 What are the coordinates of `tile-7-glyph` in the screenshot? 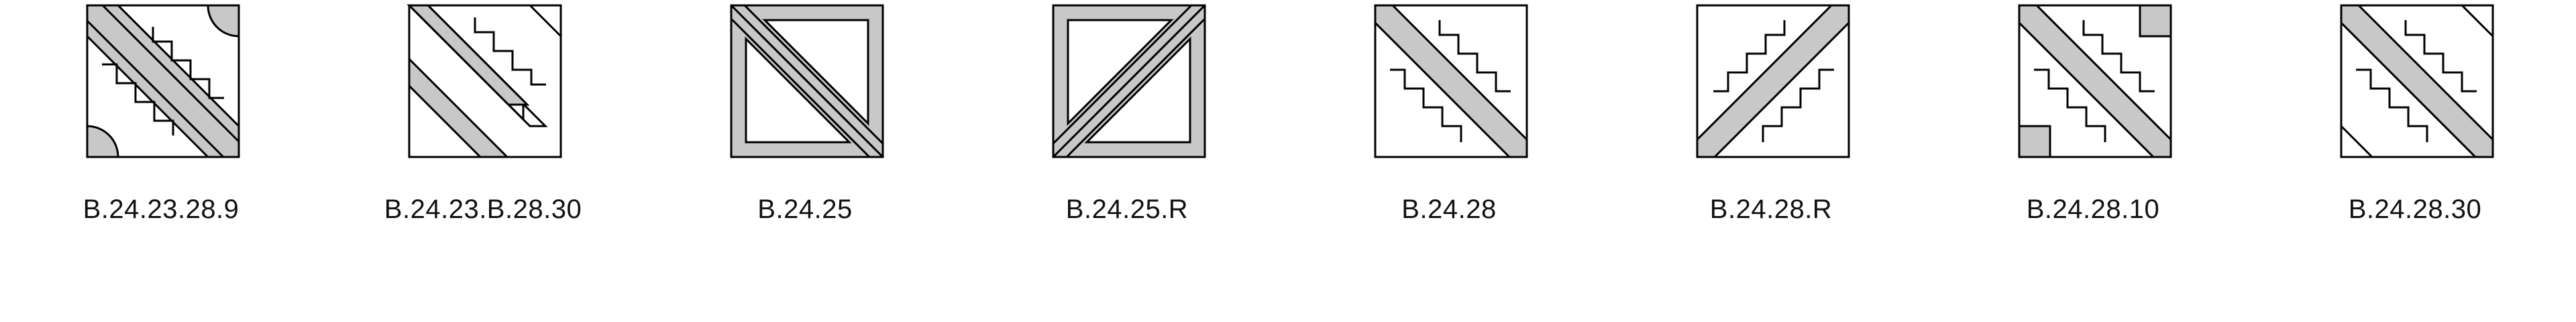 It's located at (2095, 81).